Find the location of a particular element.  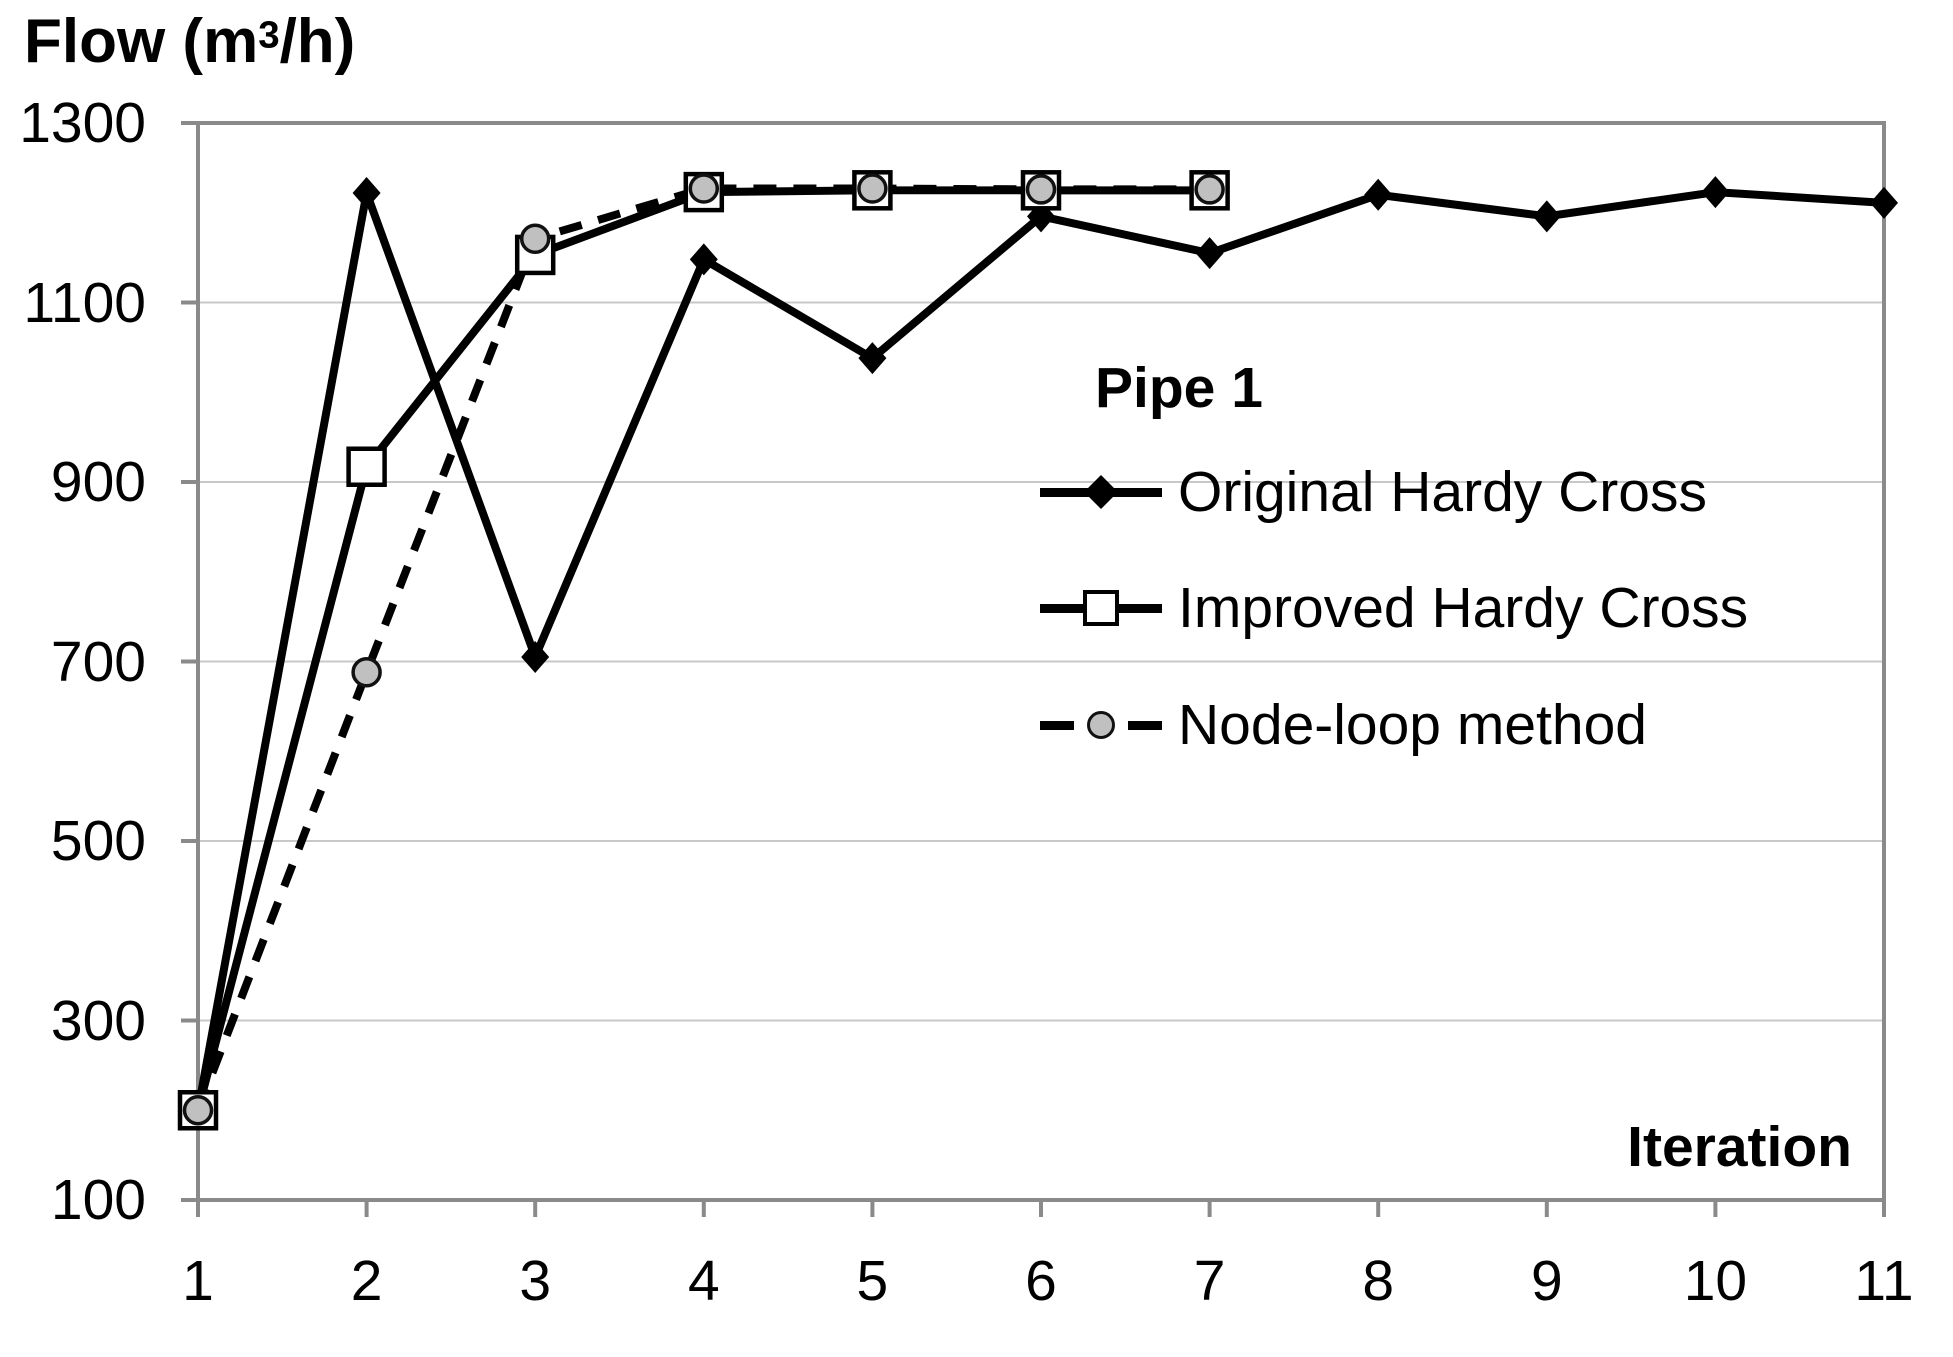

y-tick-label: 1100 is located at coordinates (84, 302).